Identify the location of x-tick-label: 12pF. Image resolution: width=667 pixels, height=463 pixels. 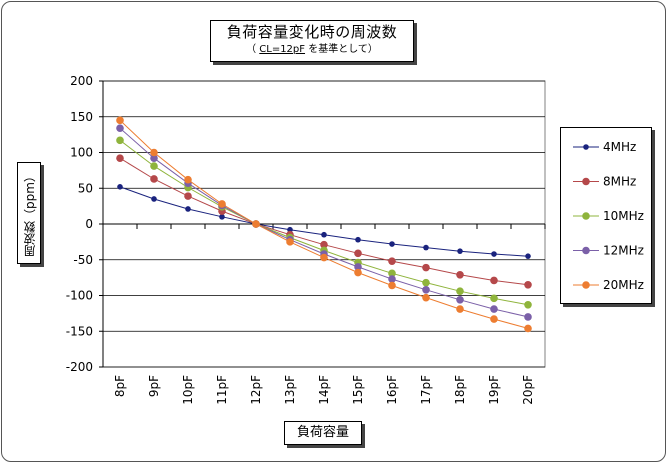
(256, 390).